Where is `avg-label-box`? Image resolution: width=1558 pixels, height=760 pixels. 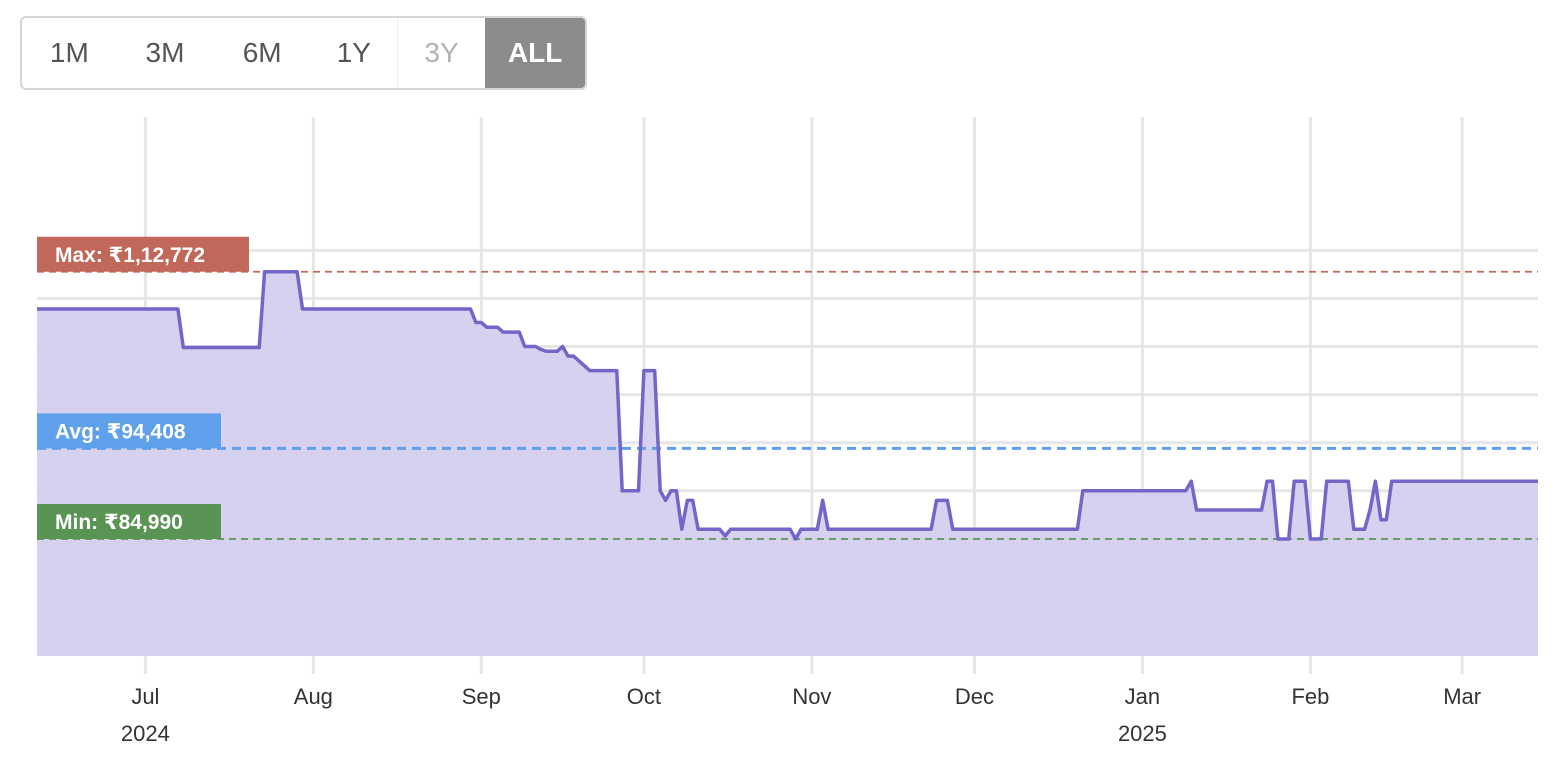 avg-label-box is located at coordinates (129, 431).